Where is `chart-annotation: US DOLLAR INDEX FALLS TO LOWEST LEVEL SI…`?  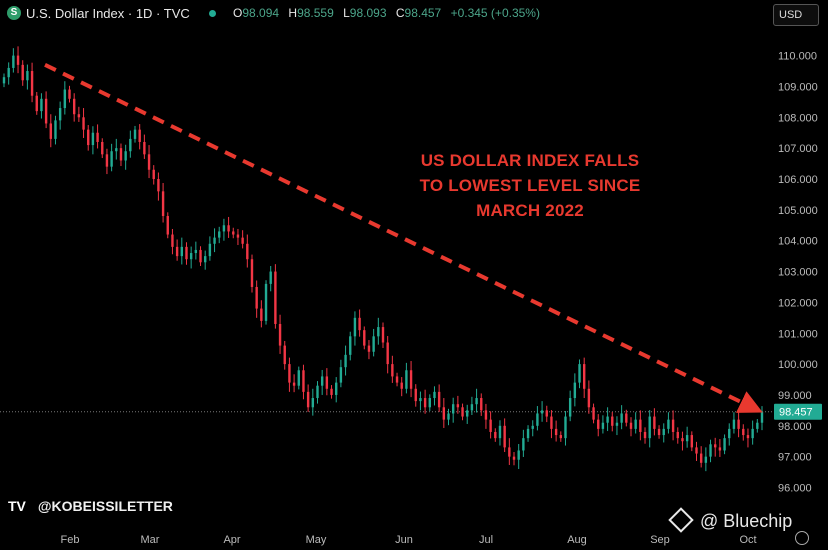
chart-annotation: US DOLLAR INDEX FALLS TO LOWEST LEVEL SI… is located at coordinates (530, 185).